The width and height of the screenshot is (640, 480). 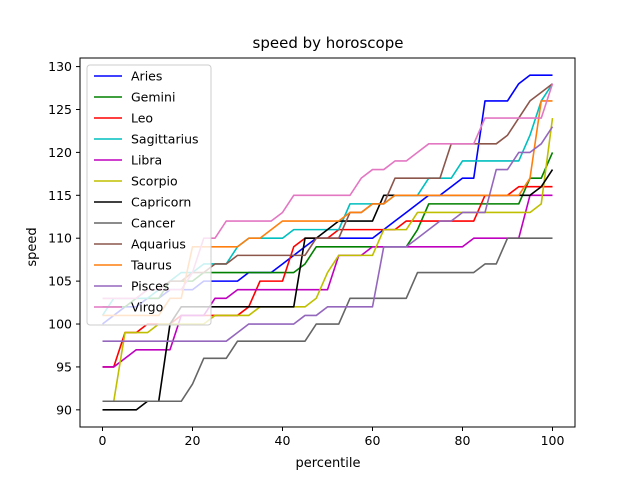 I want to click on legend-label-leo: Leo, so click(x=142, y=118).